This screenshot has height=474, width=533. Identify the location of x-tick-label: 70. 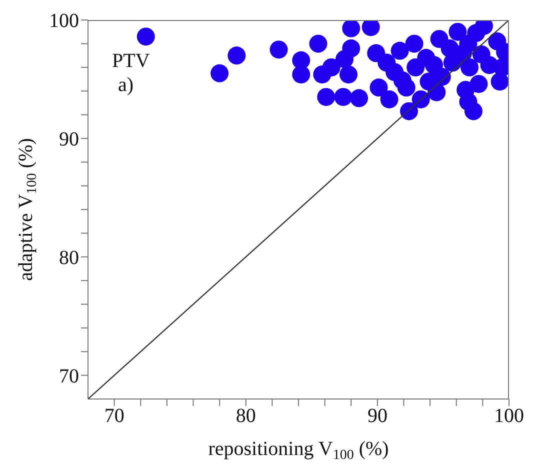
(114, 416).